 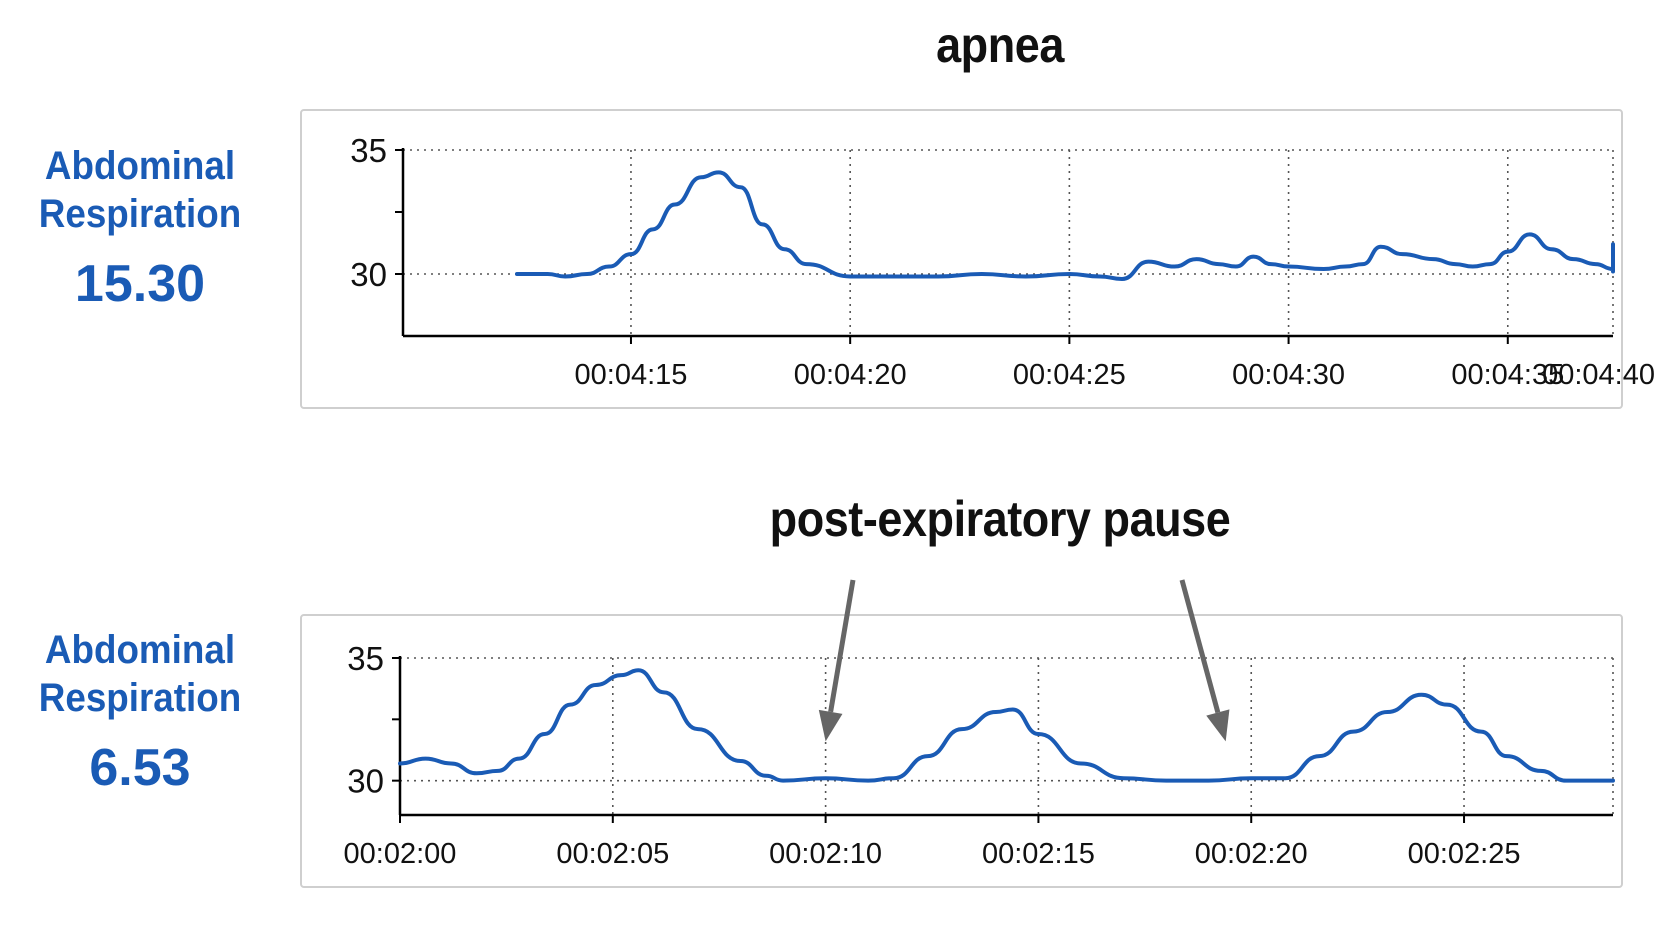 What do you see at coordinates (850, 375) in the screenshot?
I see `x-tick-label: 00:04:20` at bounding box center [850, 375].